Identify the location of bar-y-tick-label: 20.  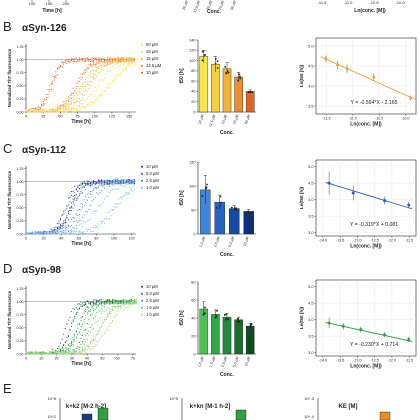
(193, 336).